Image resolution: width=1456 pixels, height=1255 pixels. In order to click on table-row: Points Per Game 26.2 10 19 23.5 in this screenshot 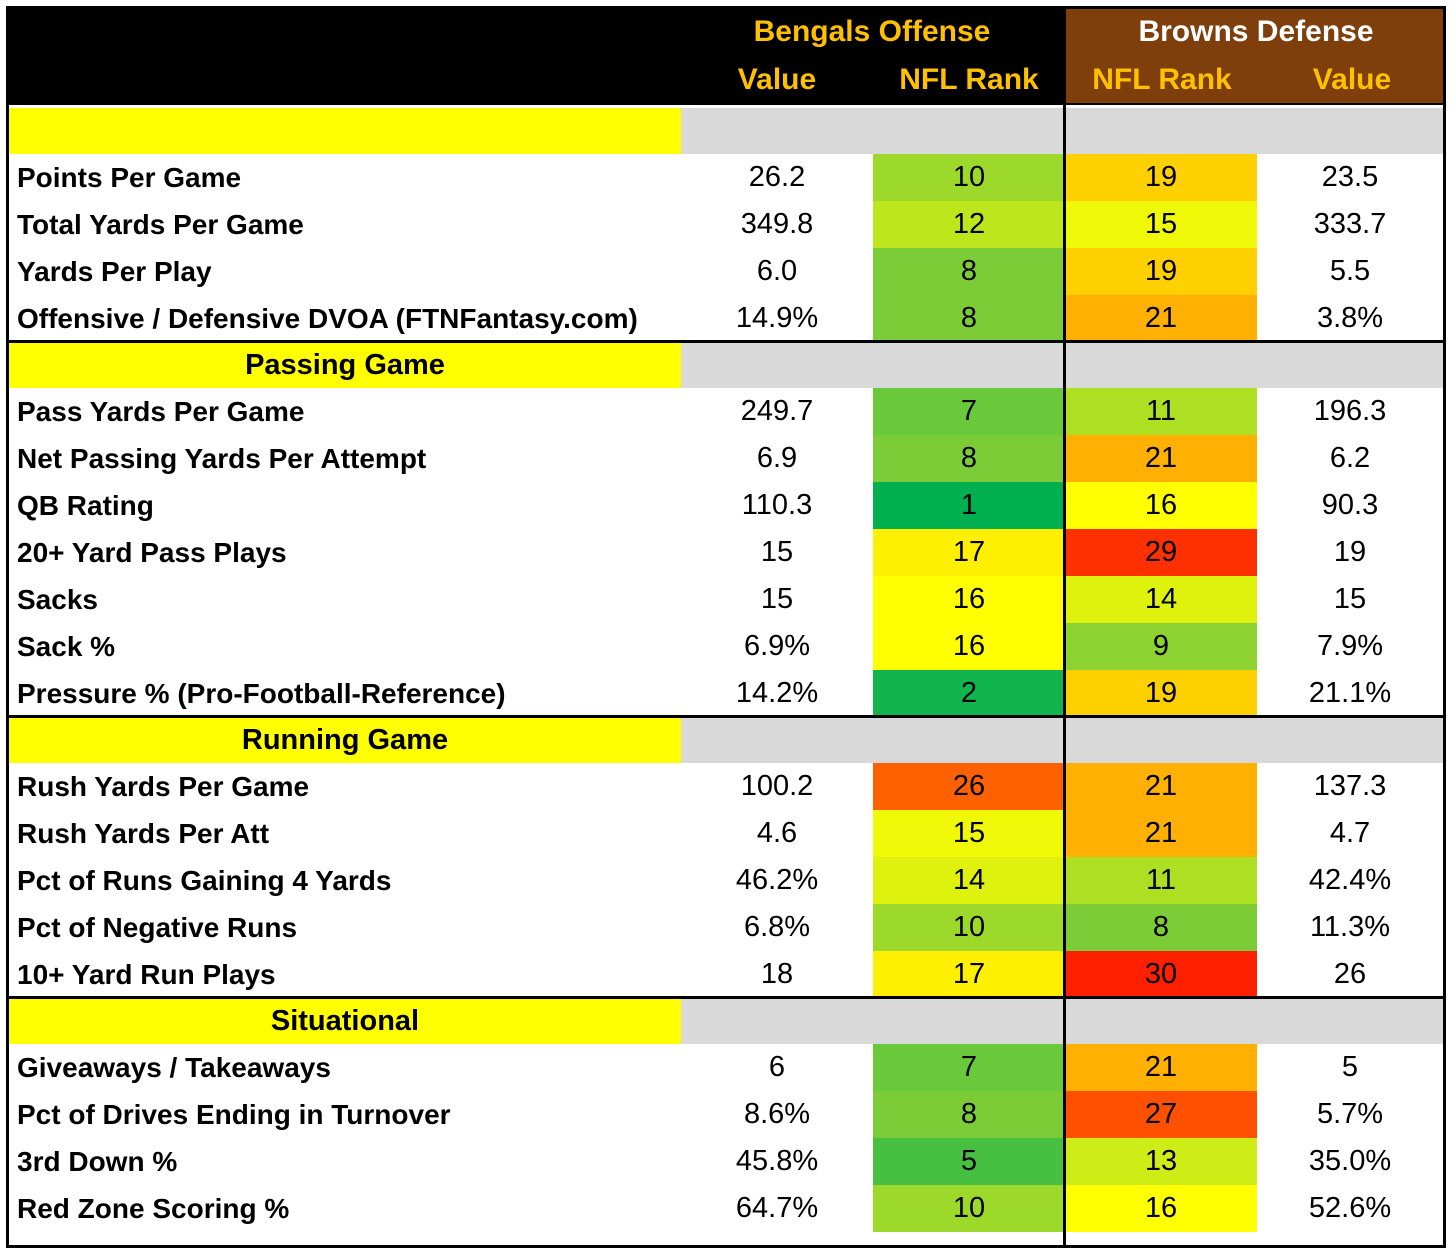, I will do `click(726, 177)`.